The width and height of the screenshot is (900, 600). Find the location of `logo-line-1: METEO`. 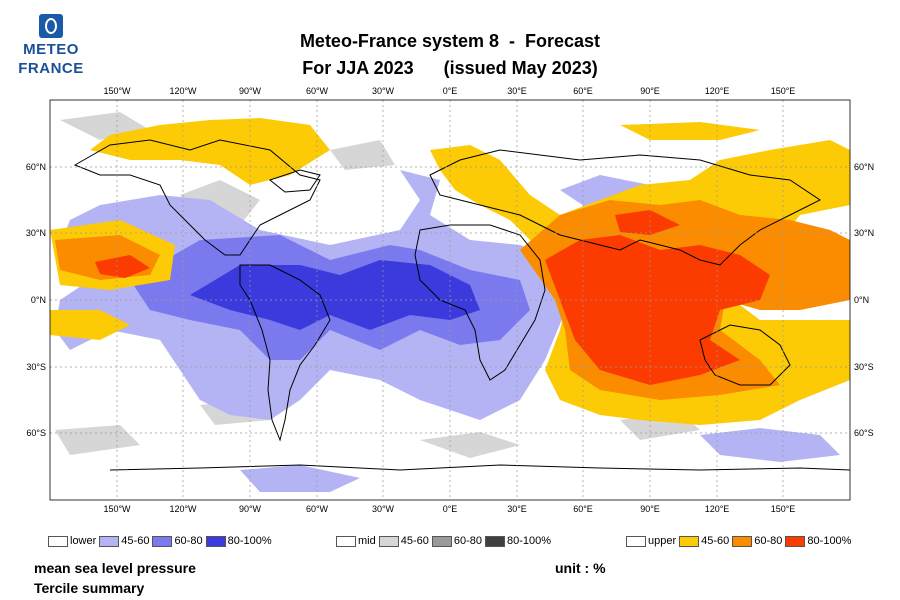

logo-line-1: METEO is located at coordinates (51, 49).